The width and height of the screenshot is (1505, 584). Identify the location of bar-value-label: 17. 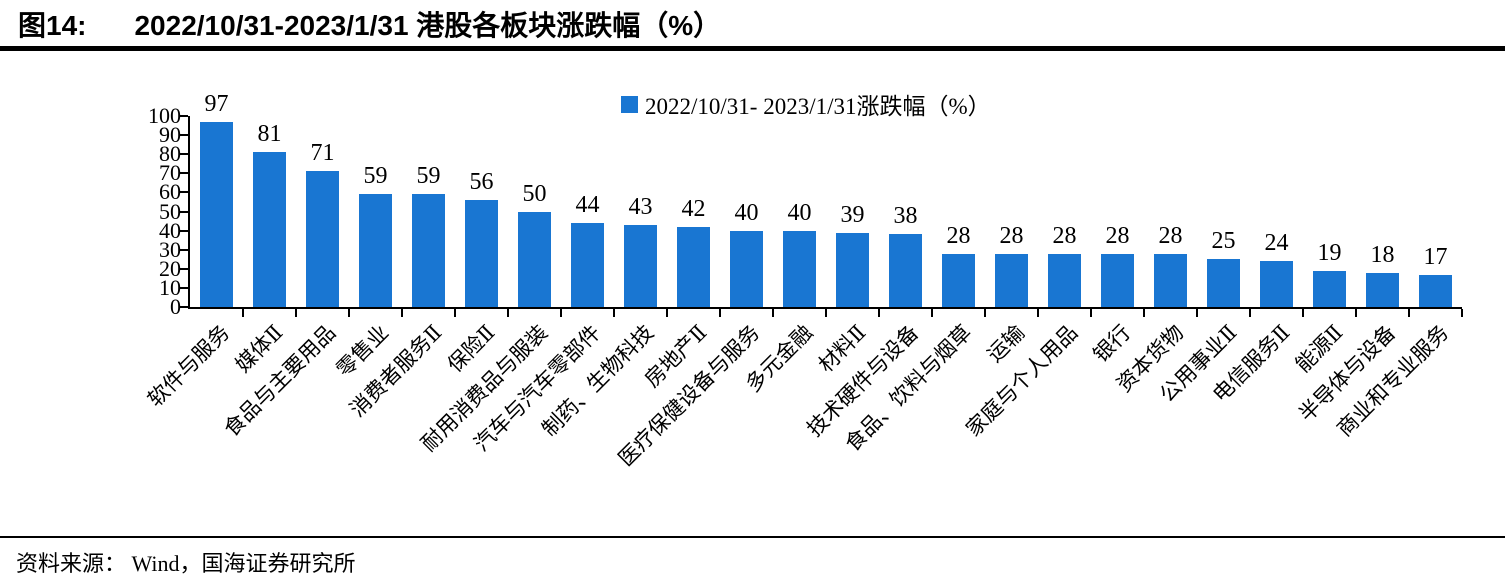
(1435, 256).